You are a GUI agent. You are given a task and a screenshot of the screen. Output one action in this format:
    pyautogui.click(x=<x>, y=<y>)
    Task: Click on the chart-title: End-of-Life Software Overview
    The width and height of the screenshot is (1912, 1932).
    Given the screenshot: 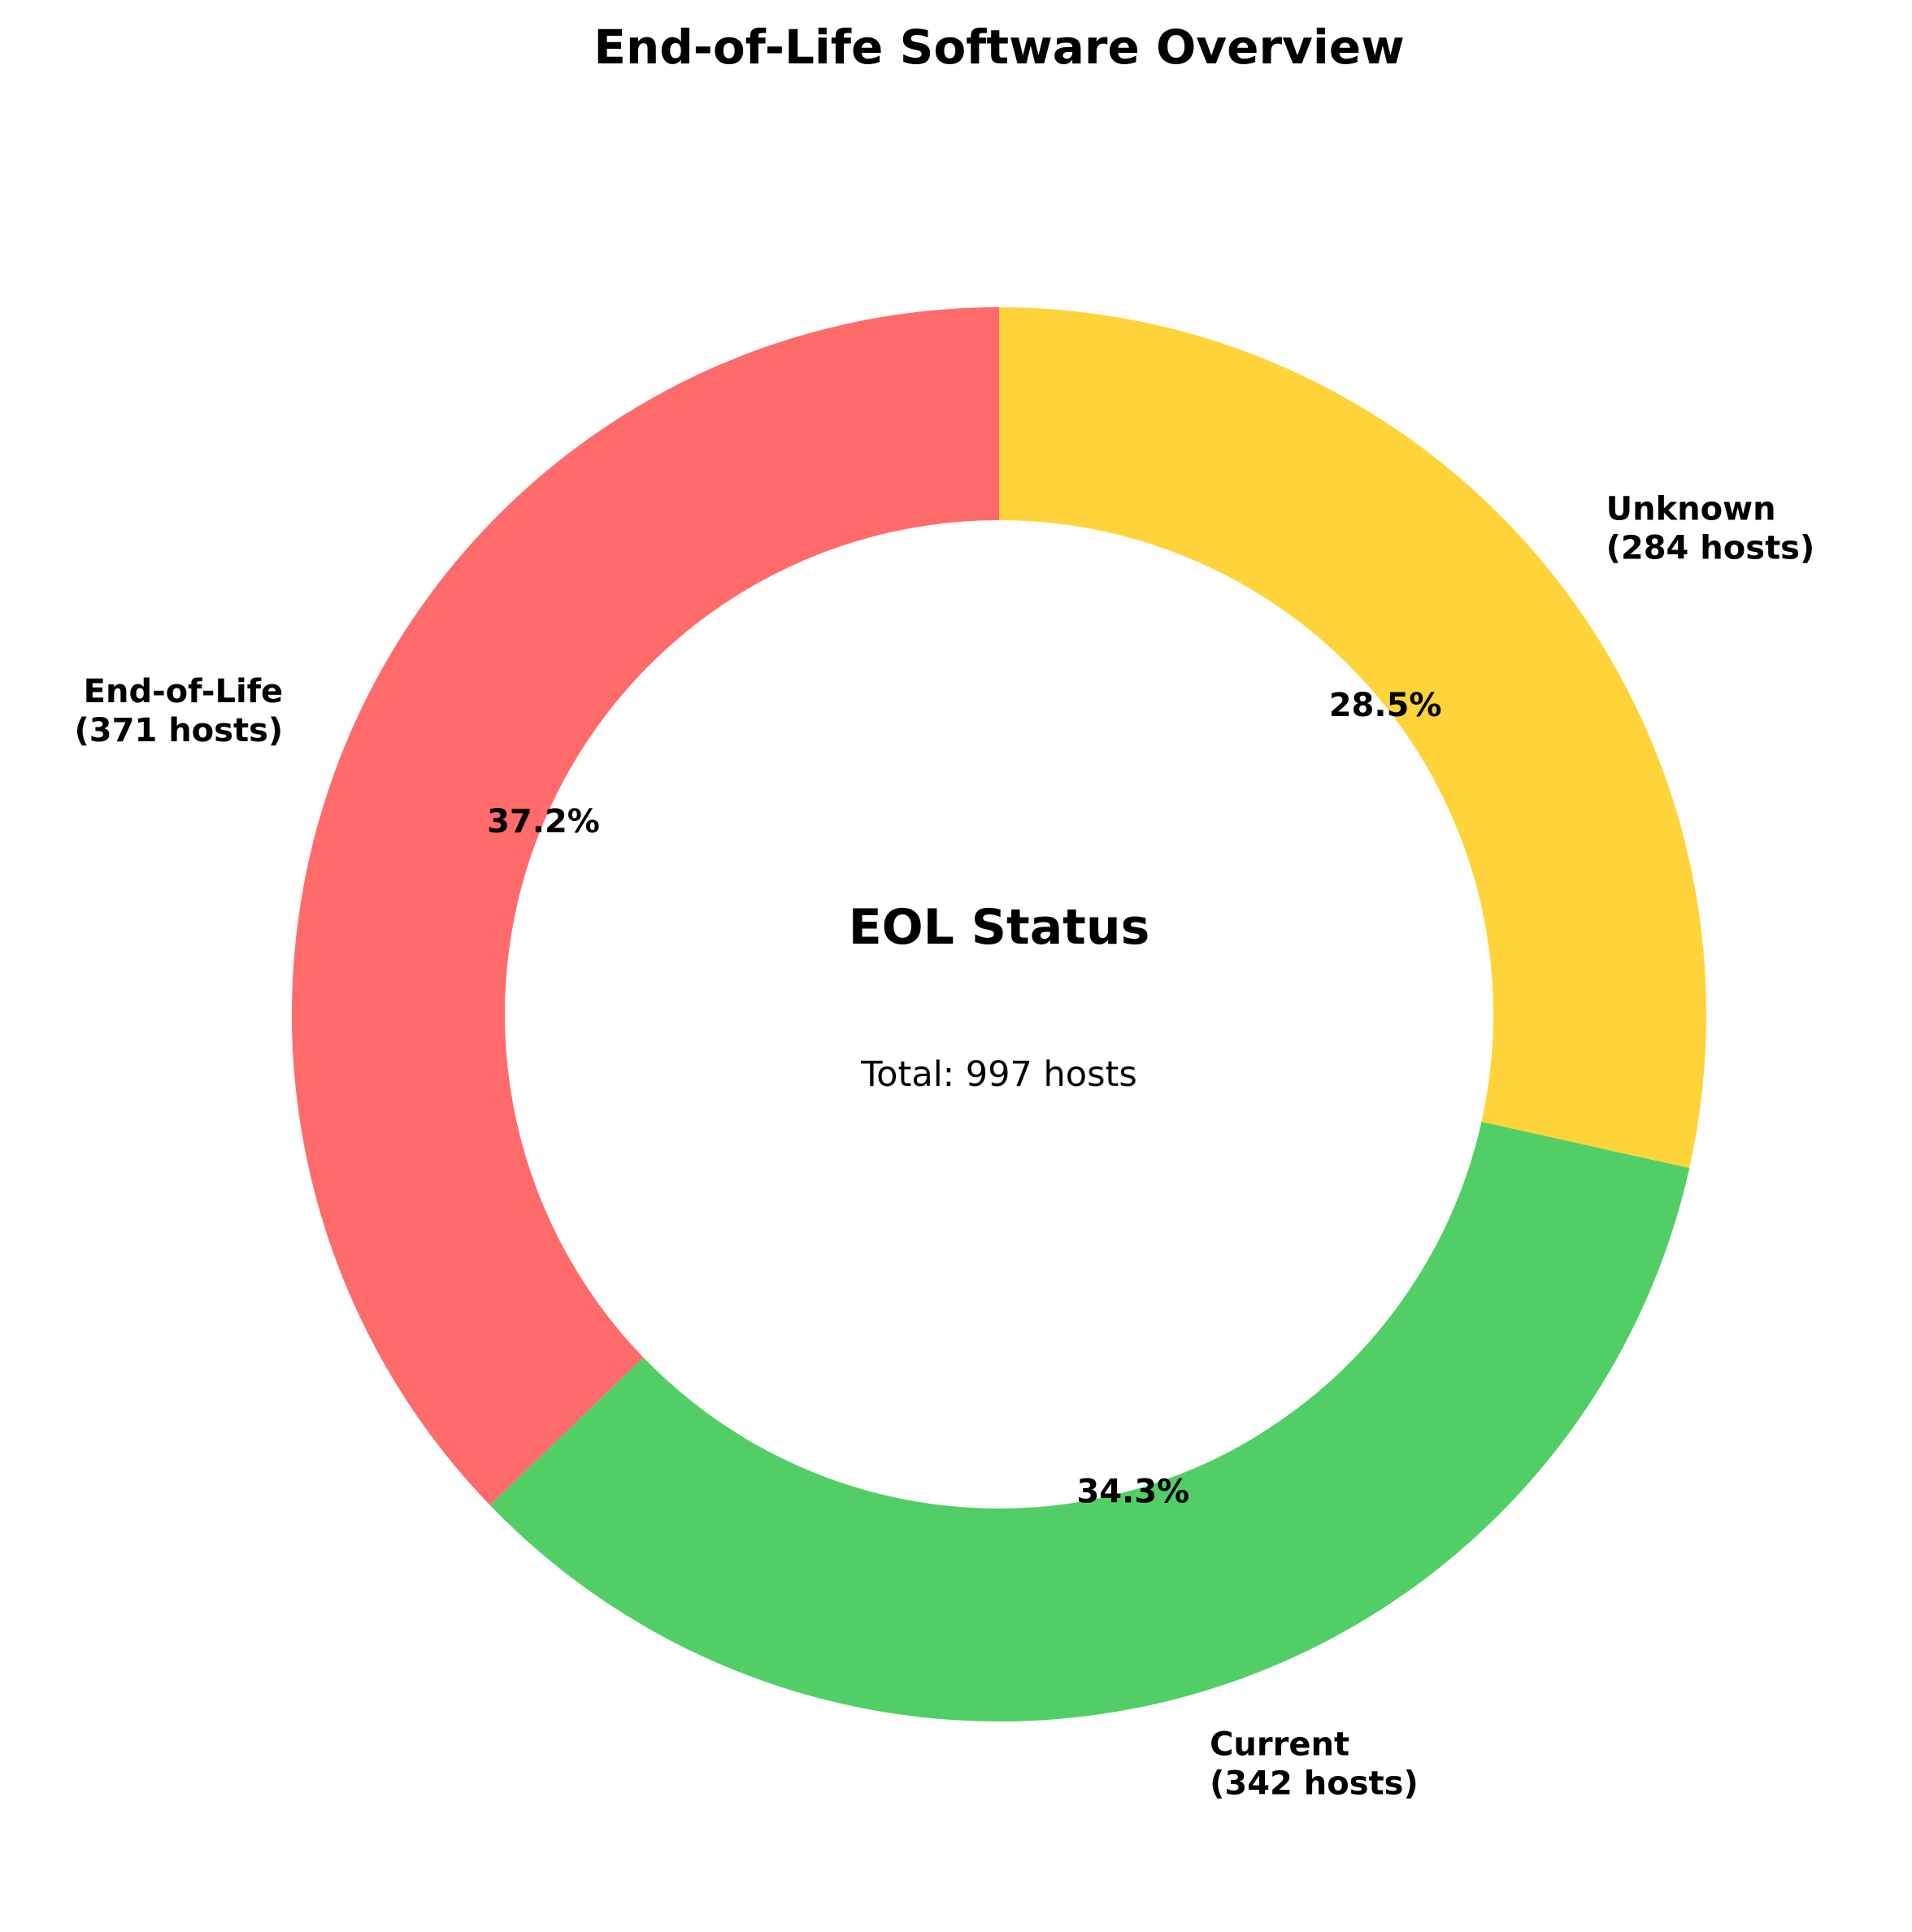 What is the action you would take?
    pyautogui.click(x=998, y=47)
    